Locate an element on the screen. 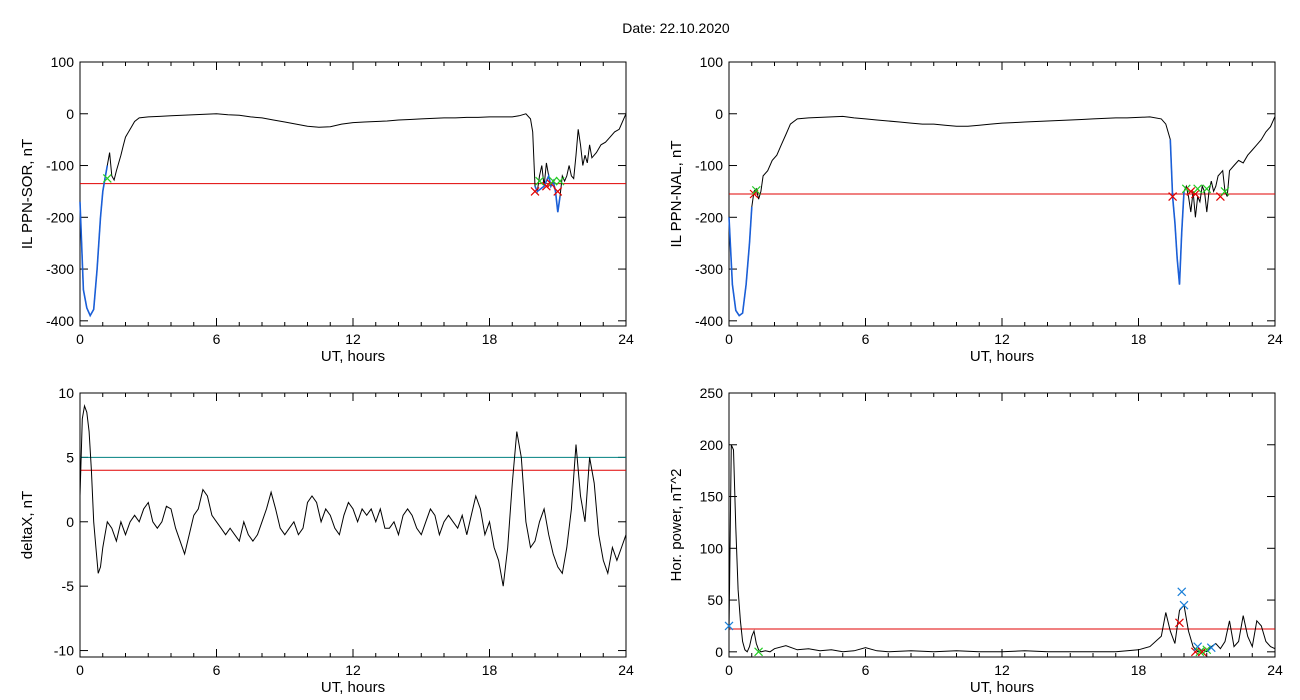  y-tick-label: -10 is located at coordinates (64, 651).